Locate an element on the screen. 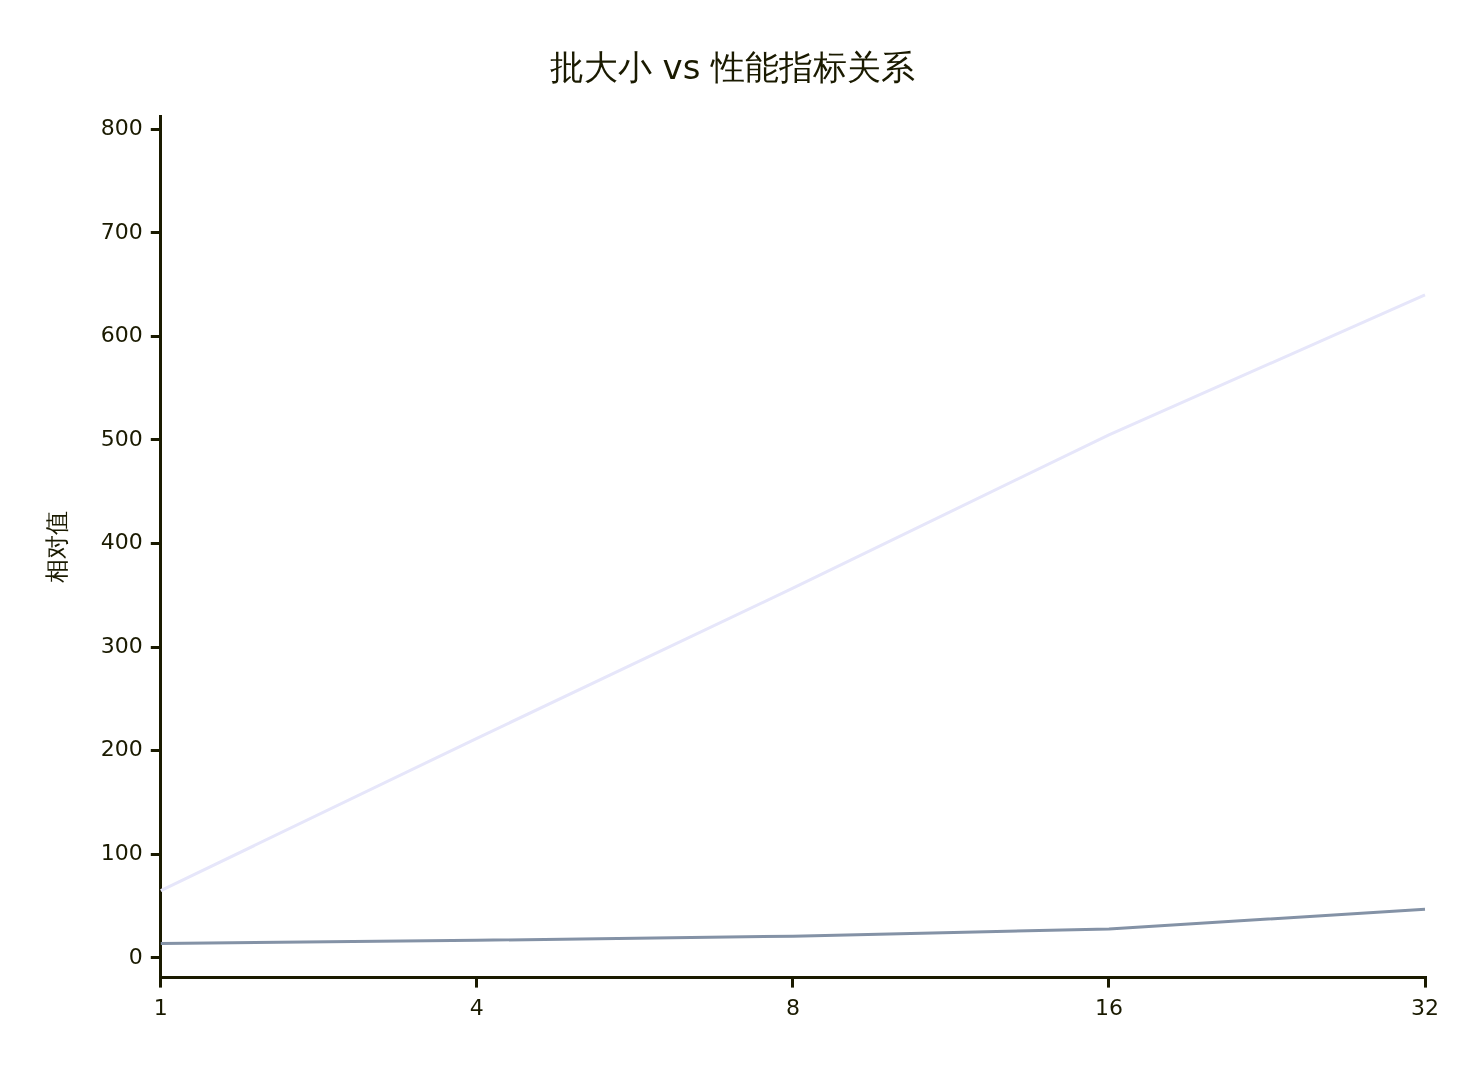  x-tick-label: 4 is located at coordinates (476, 1007).